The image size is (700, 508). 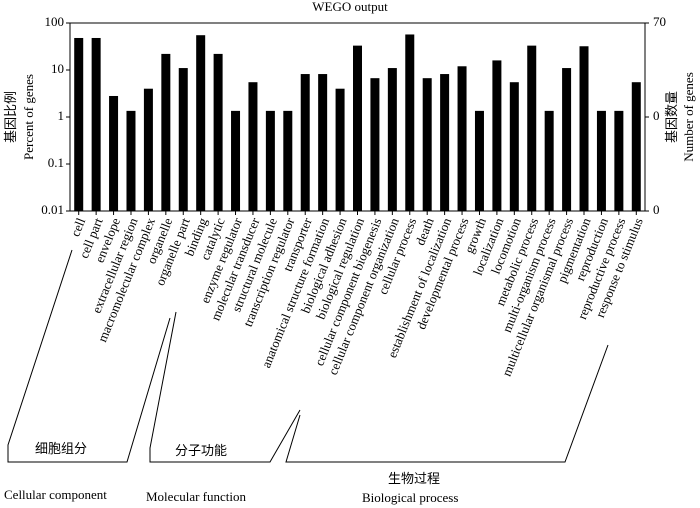 What do you see at coordinates (659, 21) in the screenshot?
I see `y2-tick-label: 70` at bounding box center [659, 21].